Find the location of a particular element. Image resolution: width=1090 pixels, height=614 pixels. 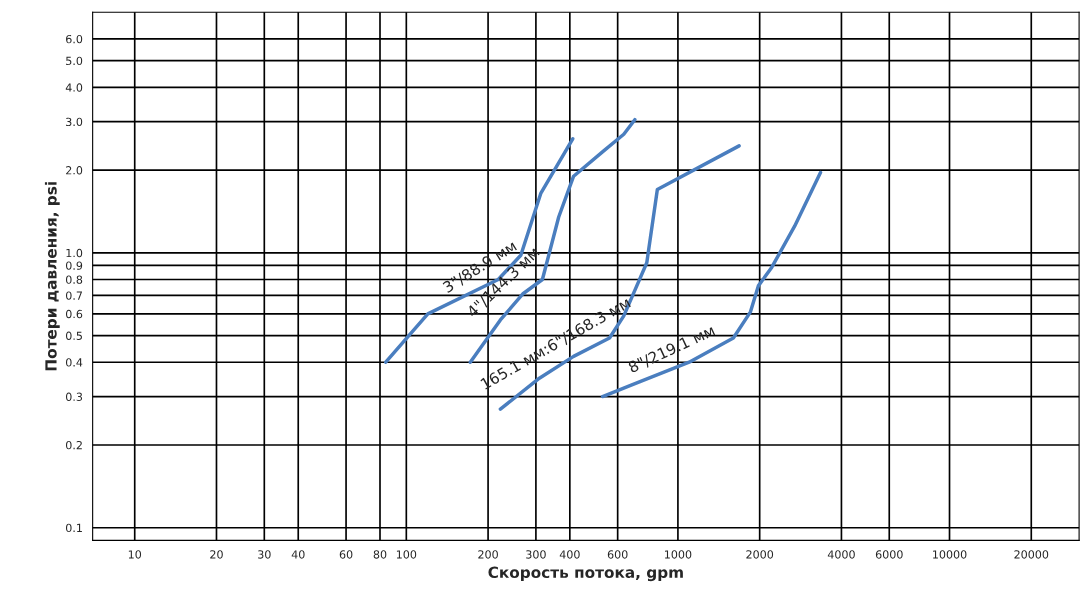

x-tick-label: 10 is located at coordinates (135, 554).